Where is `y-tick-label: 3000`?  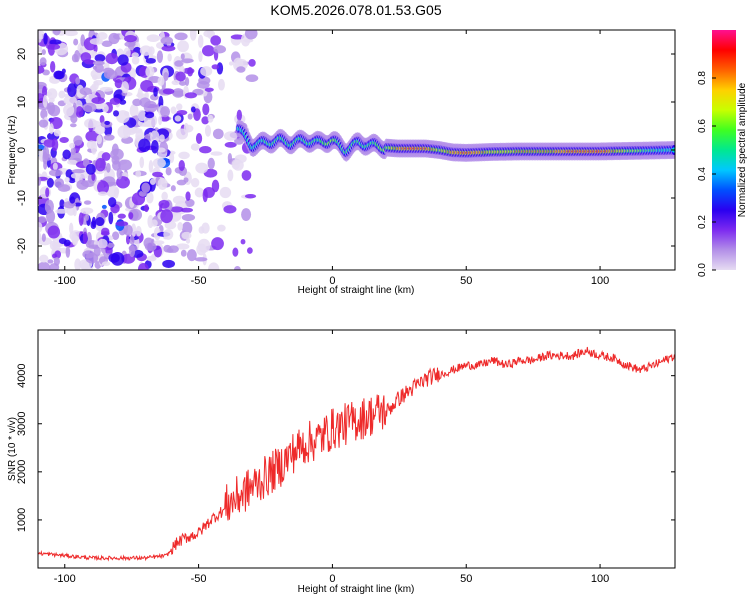
y-tick-label: 3000 is located at coordinates (22, 424).